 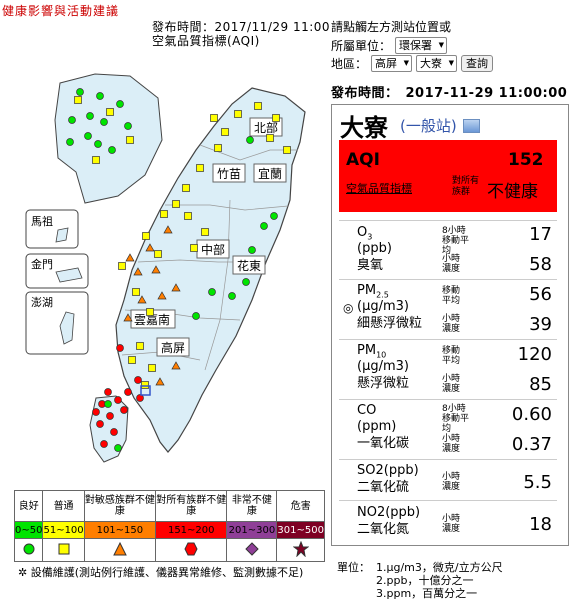 I want to click on region-yunjianan: 雲嘉南, so click(x=152, y=319).